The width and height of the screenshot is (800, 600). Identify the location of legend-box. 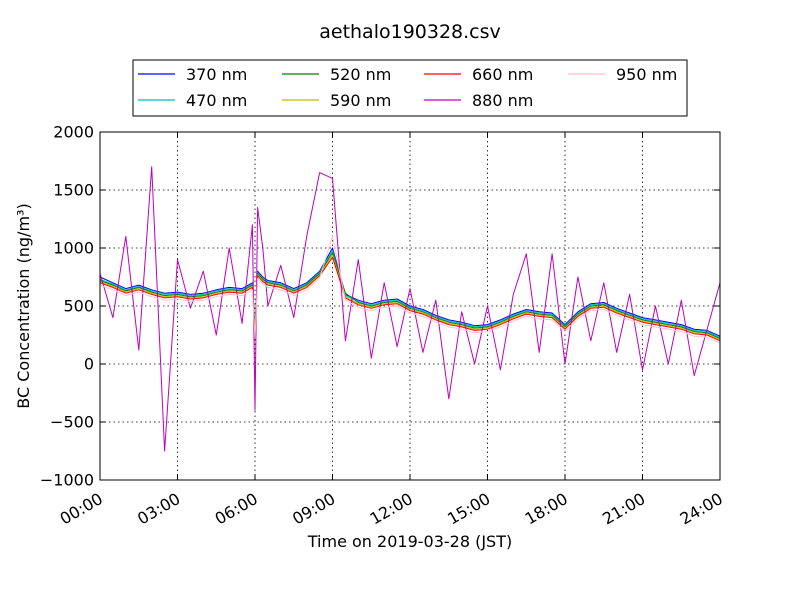
(410, 88).